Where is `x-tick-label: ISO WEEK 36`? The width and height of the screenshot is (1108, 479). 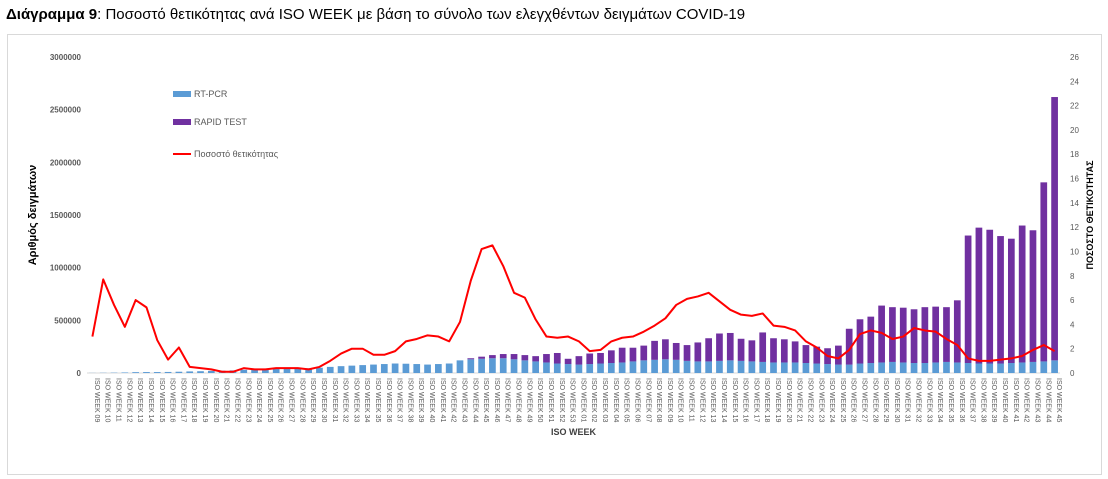
x-tick-label: ISO WEEK 36 is located at coordinates (388, 400).